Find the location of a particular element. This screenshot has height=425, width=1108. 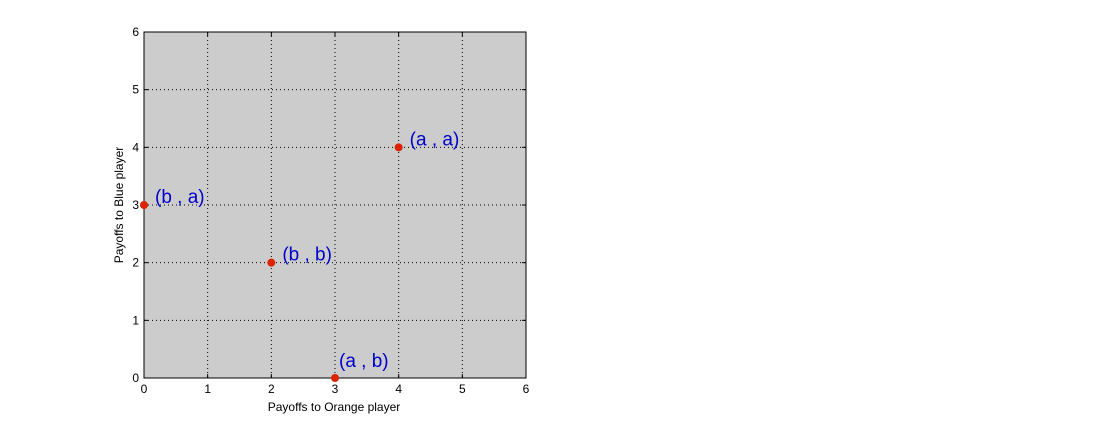

x-tick-label-5: 5 is located at coordinates (462, 389).